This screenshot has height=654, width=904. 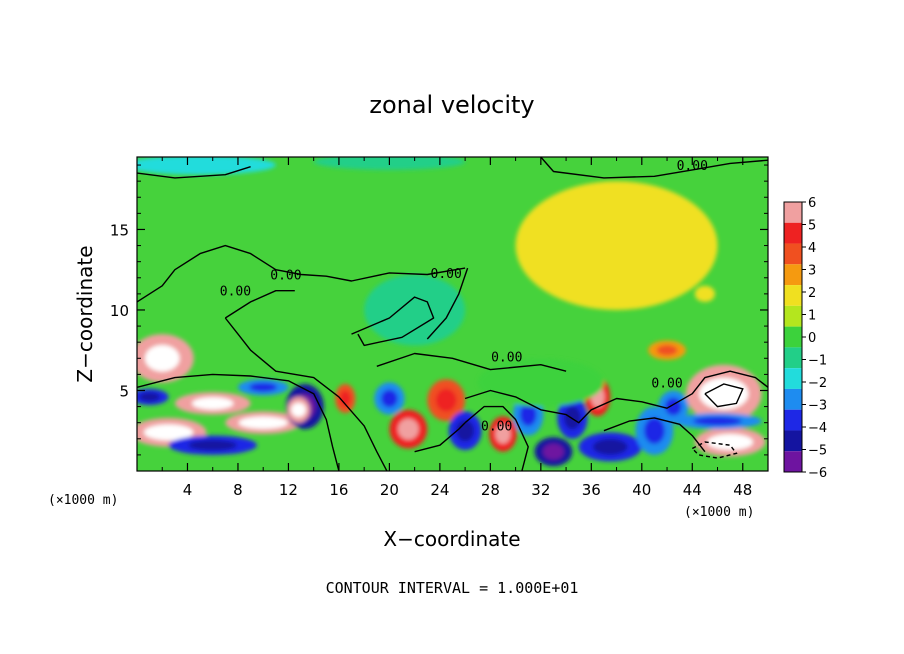 I want to click on x-tick-label: 4, so click(x=188, y=490).